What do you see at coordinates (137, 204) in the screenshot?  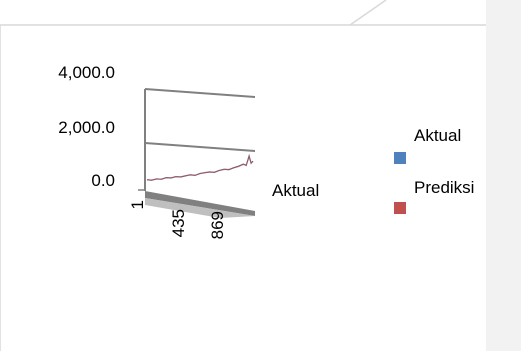 I see `x-tick-label: 1` at bounding box center [137, 204].